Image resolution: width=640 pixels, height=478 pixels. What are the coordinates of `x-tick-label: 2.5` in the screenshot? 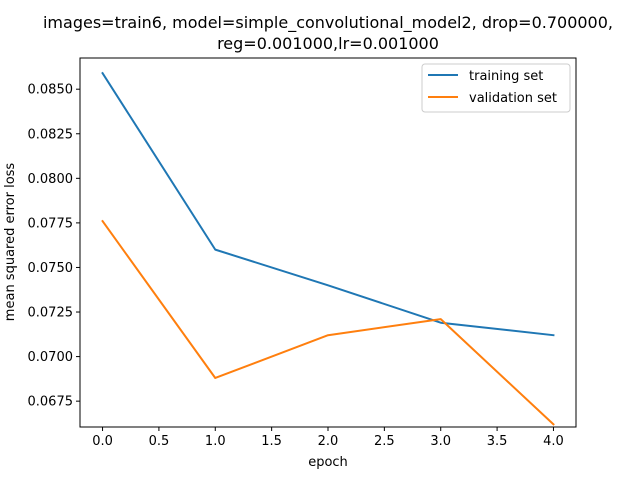 It's located at (384, 441).